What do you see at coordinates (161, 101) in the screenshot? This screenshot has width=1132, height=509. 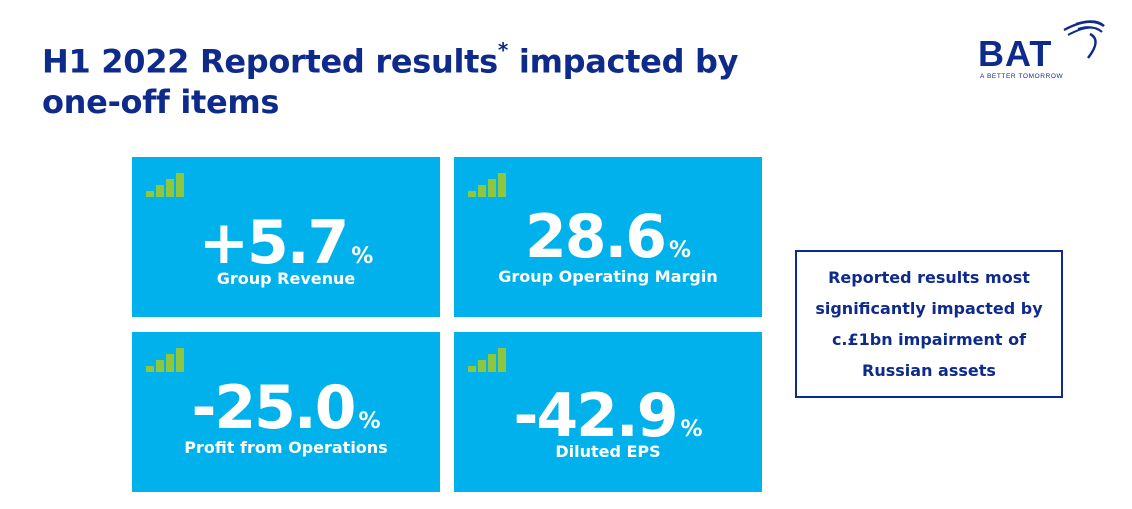 I see `title-line-2: one-off items` at bounding box center [161, 101].